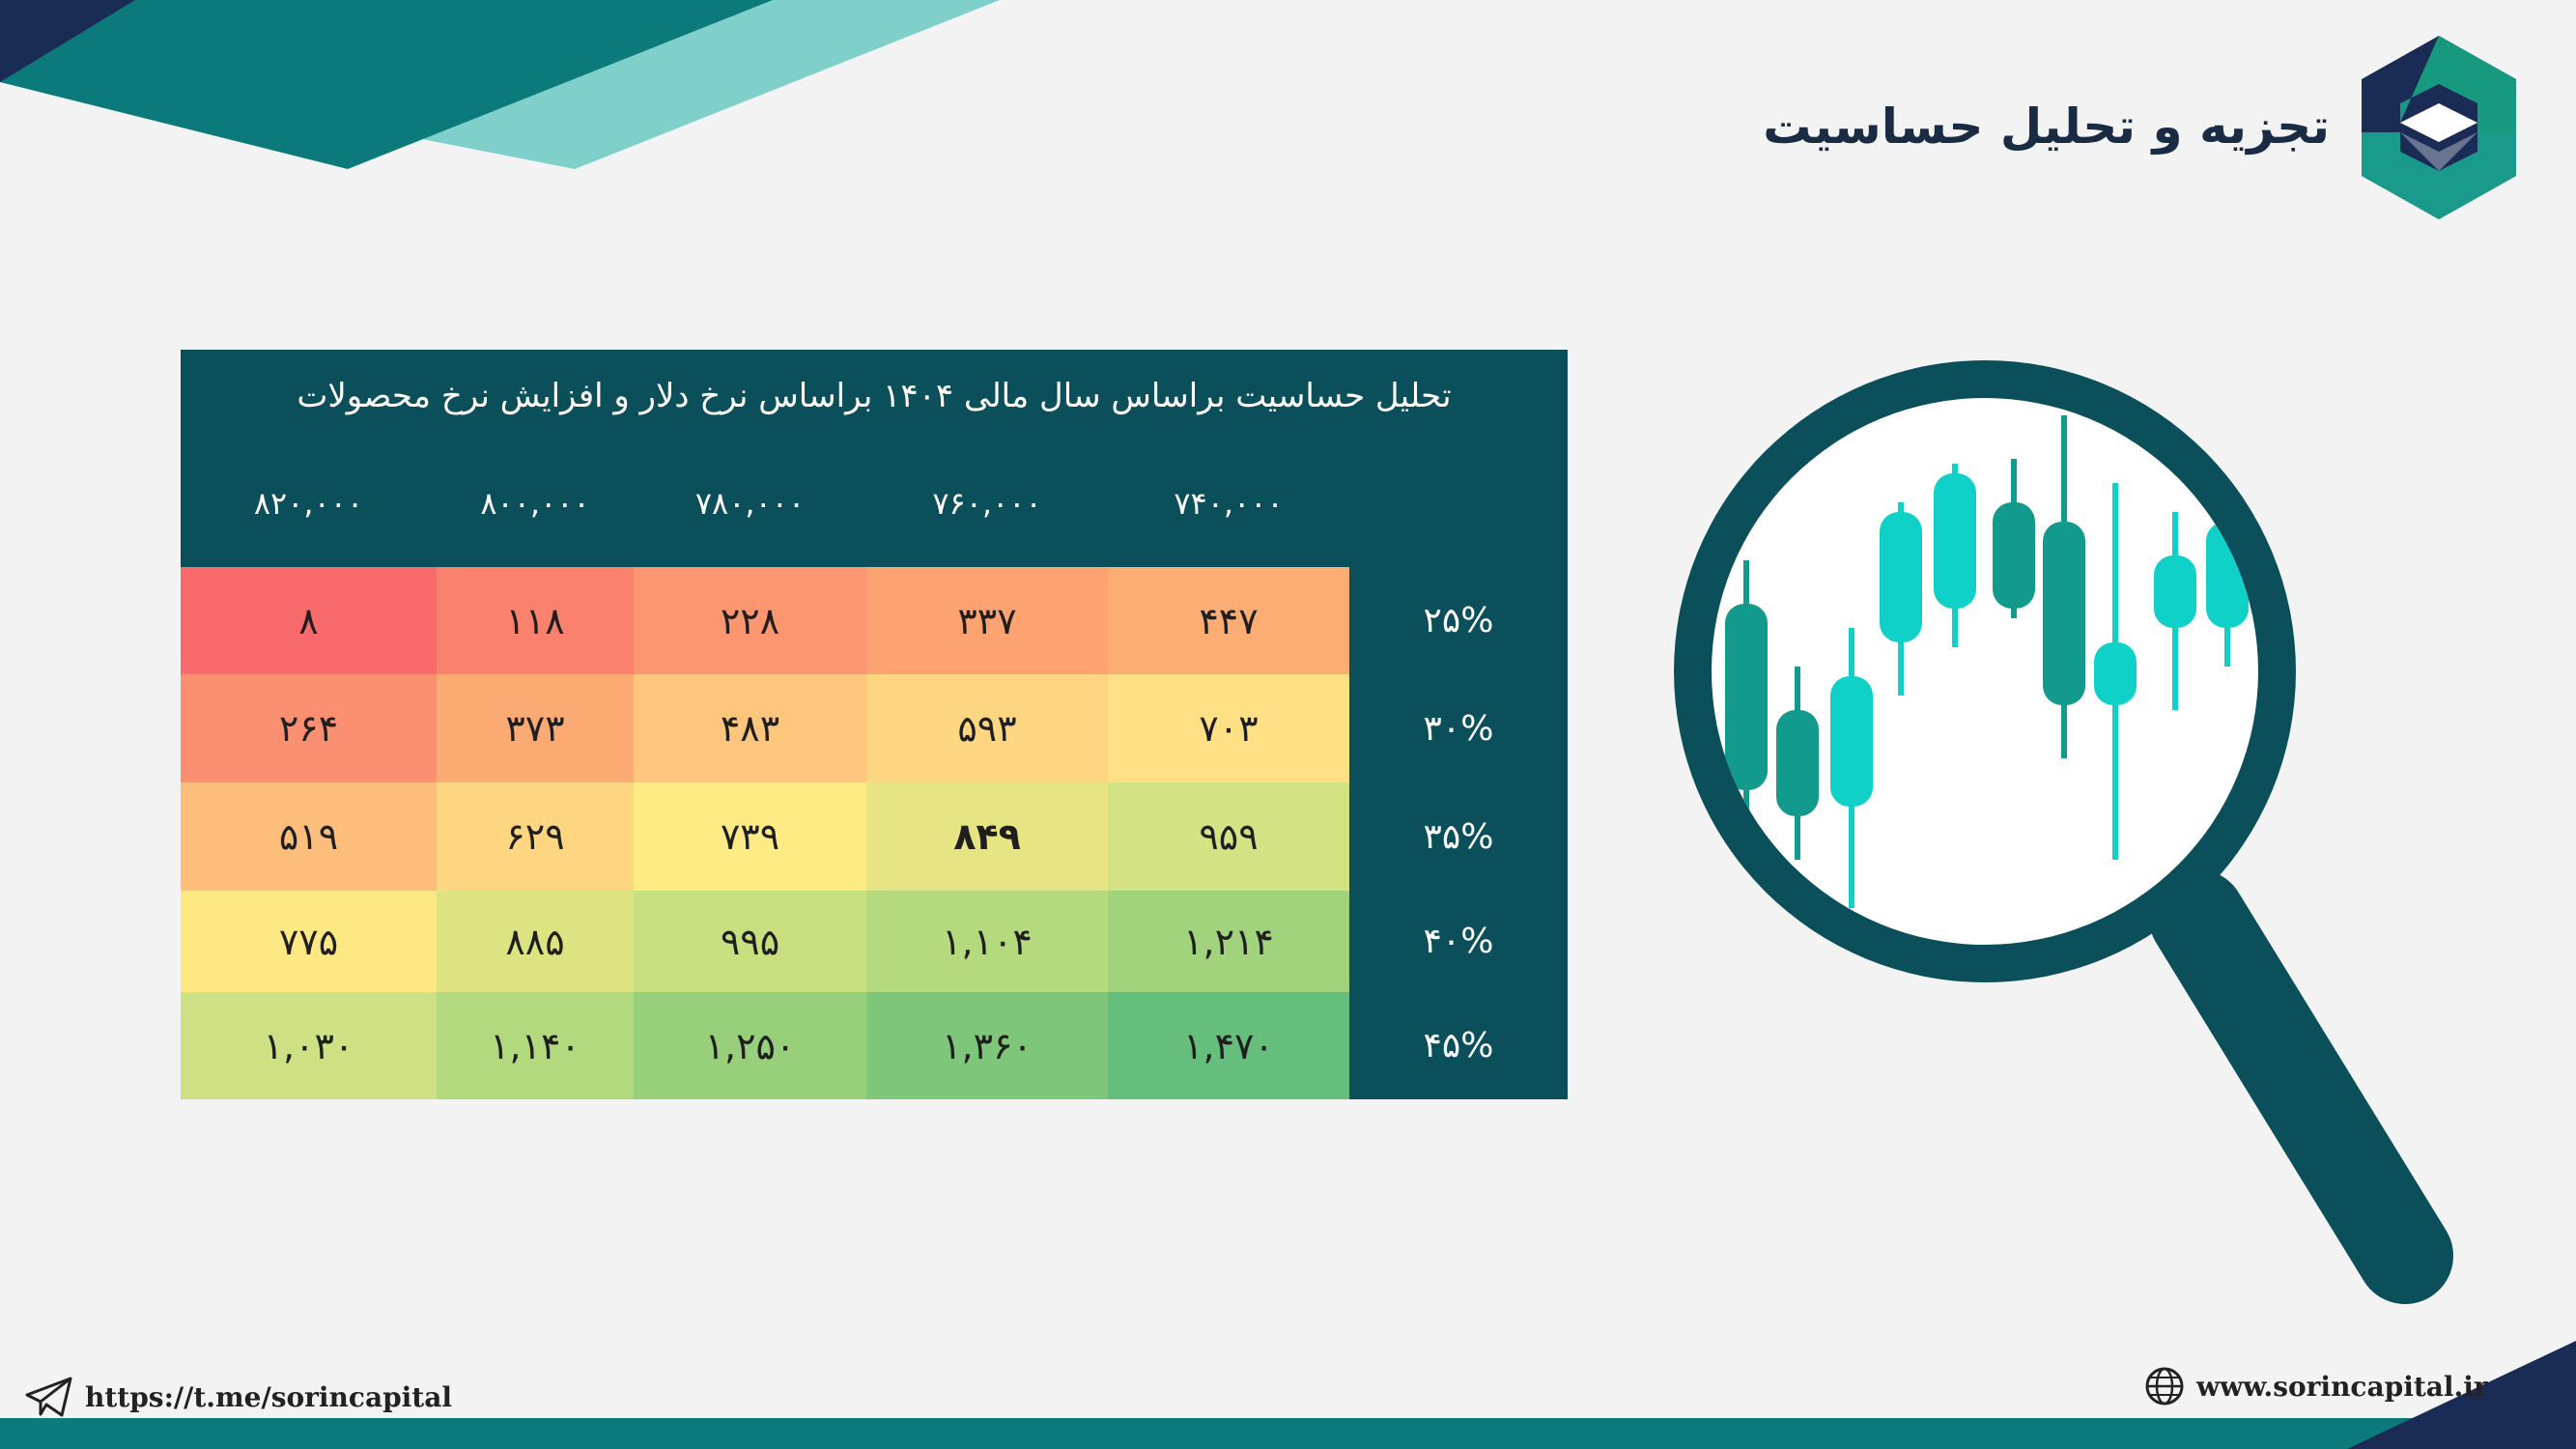  I want to click on table-cell: ۱,۴۷۰, so click(1228, 1045).